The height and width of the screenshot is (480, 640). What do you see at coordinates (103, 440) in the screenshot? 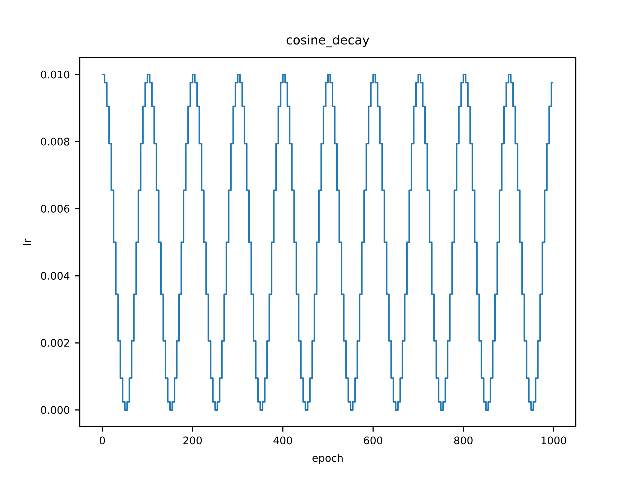
I see `x-tick-label: 0` at bounding box center [103, 440].